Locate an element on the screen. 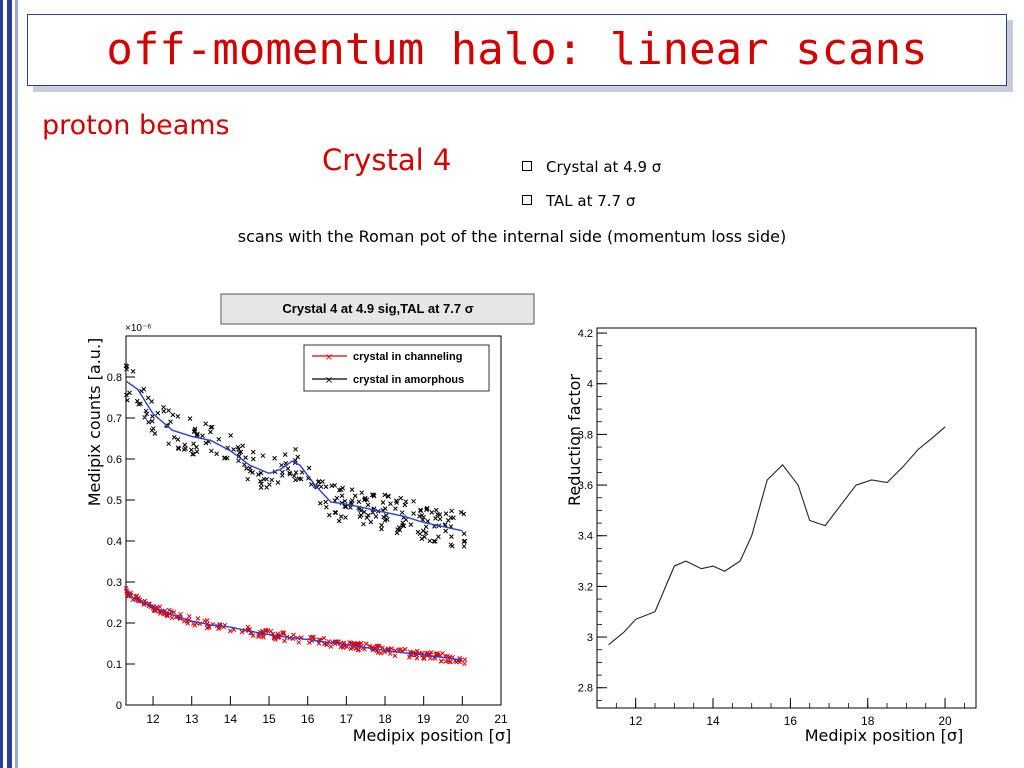 The image size is (1024, 768). left-chart-title-box is located at coordinates (377, 309).